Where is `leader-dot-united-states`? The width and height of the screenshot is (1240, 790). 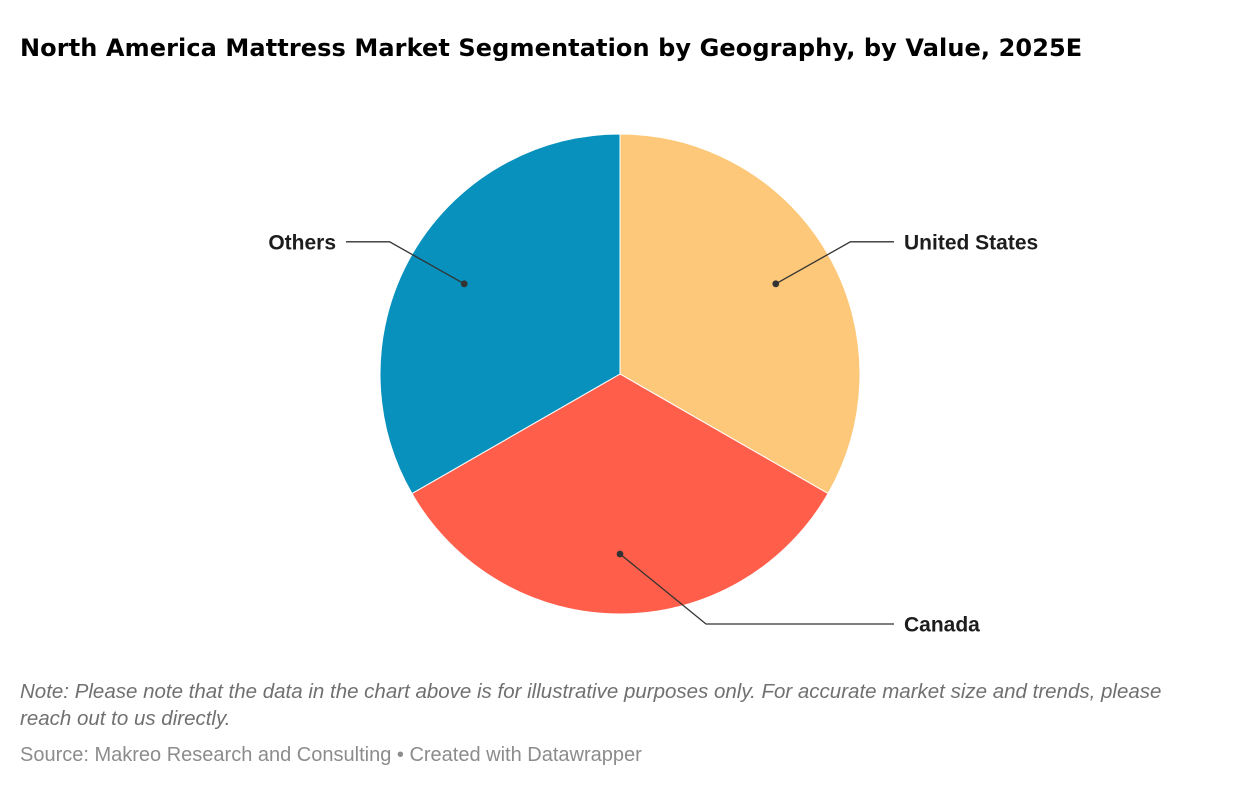 leader-dot-united-states is located at coordinates (776, 284).